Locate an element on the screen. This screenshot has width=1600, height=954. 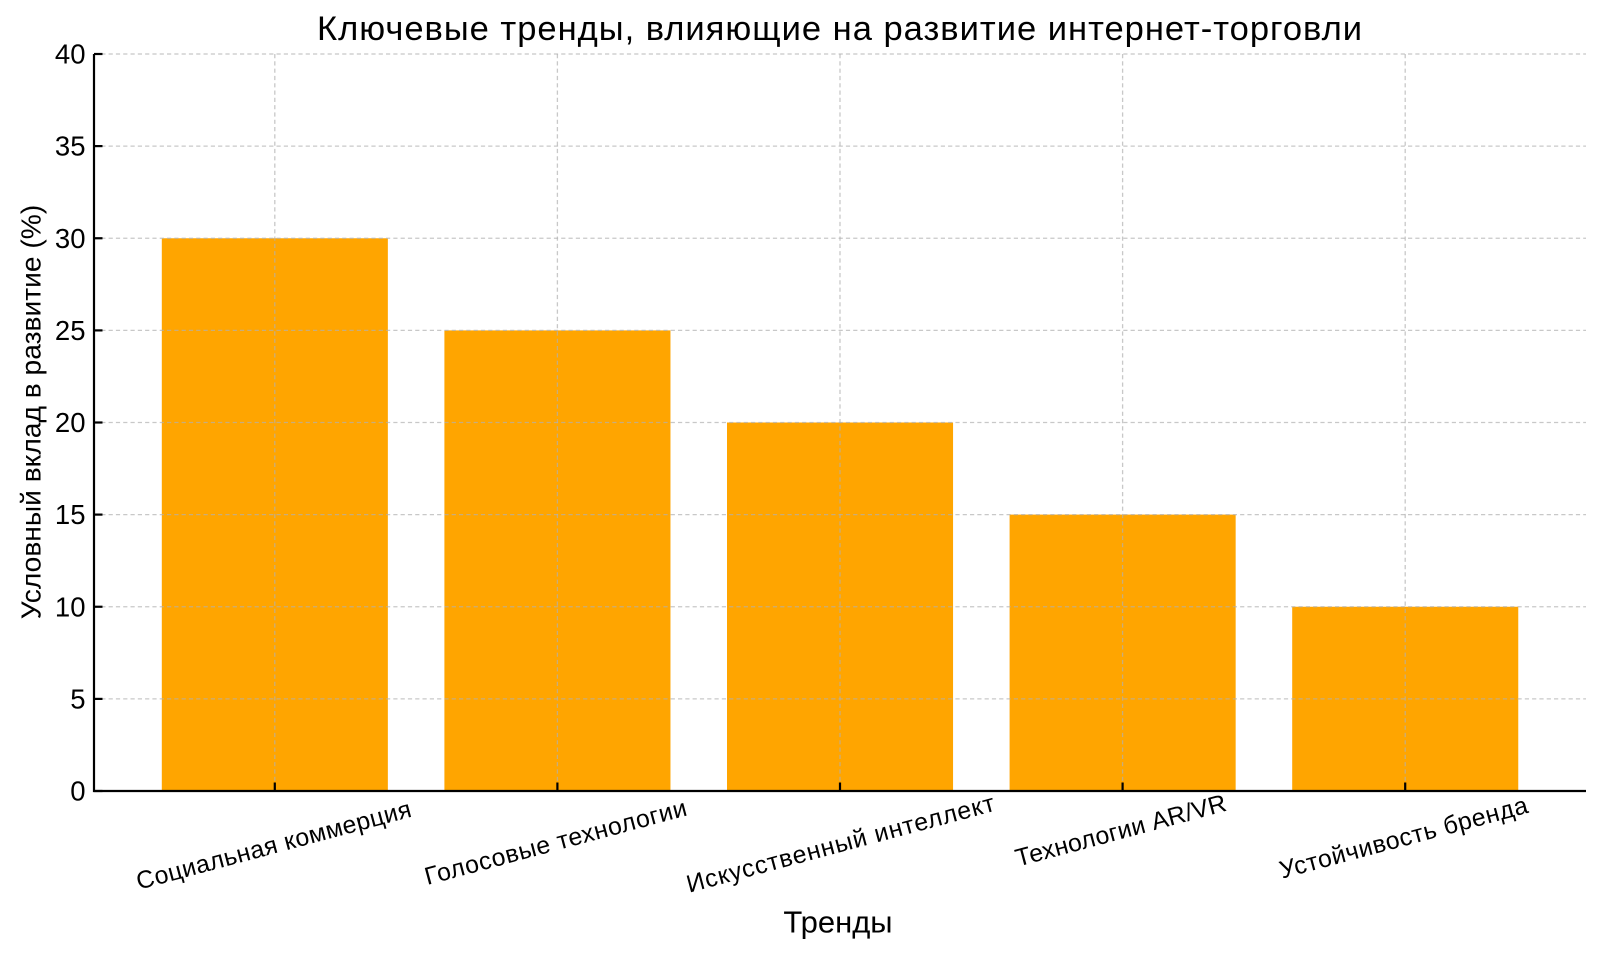
svg-text: Тренды is located at coordinates (837, 922).